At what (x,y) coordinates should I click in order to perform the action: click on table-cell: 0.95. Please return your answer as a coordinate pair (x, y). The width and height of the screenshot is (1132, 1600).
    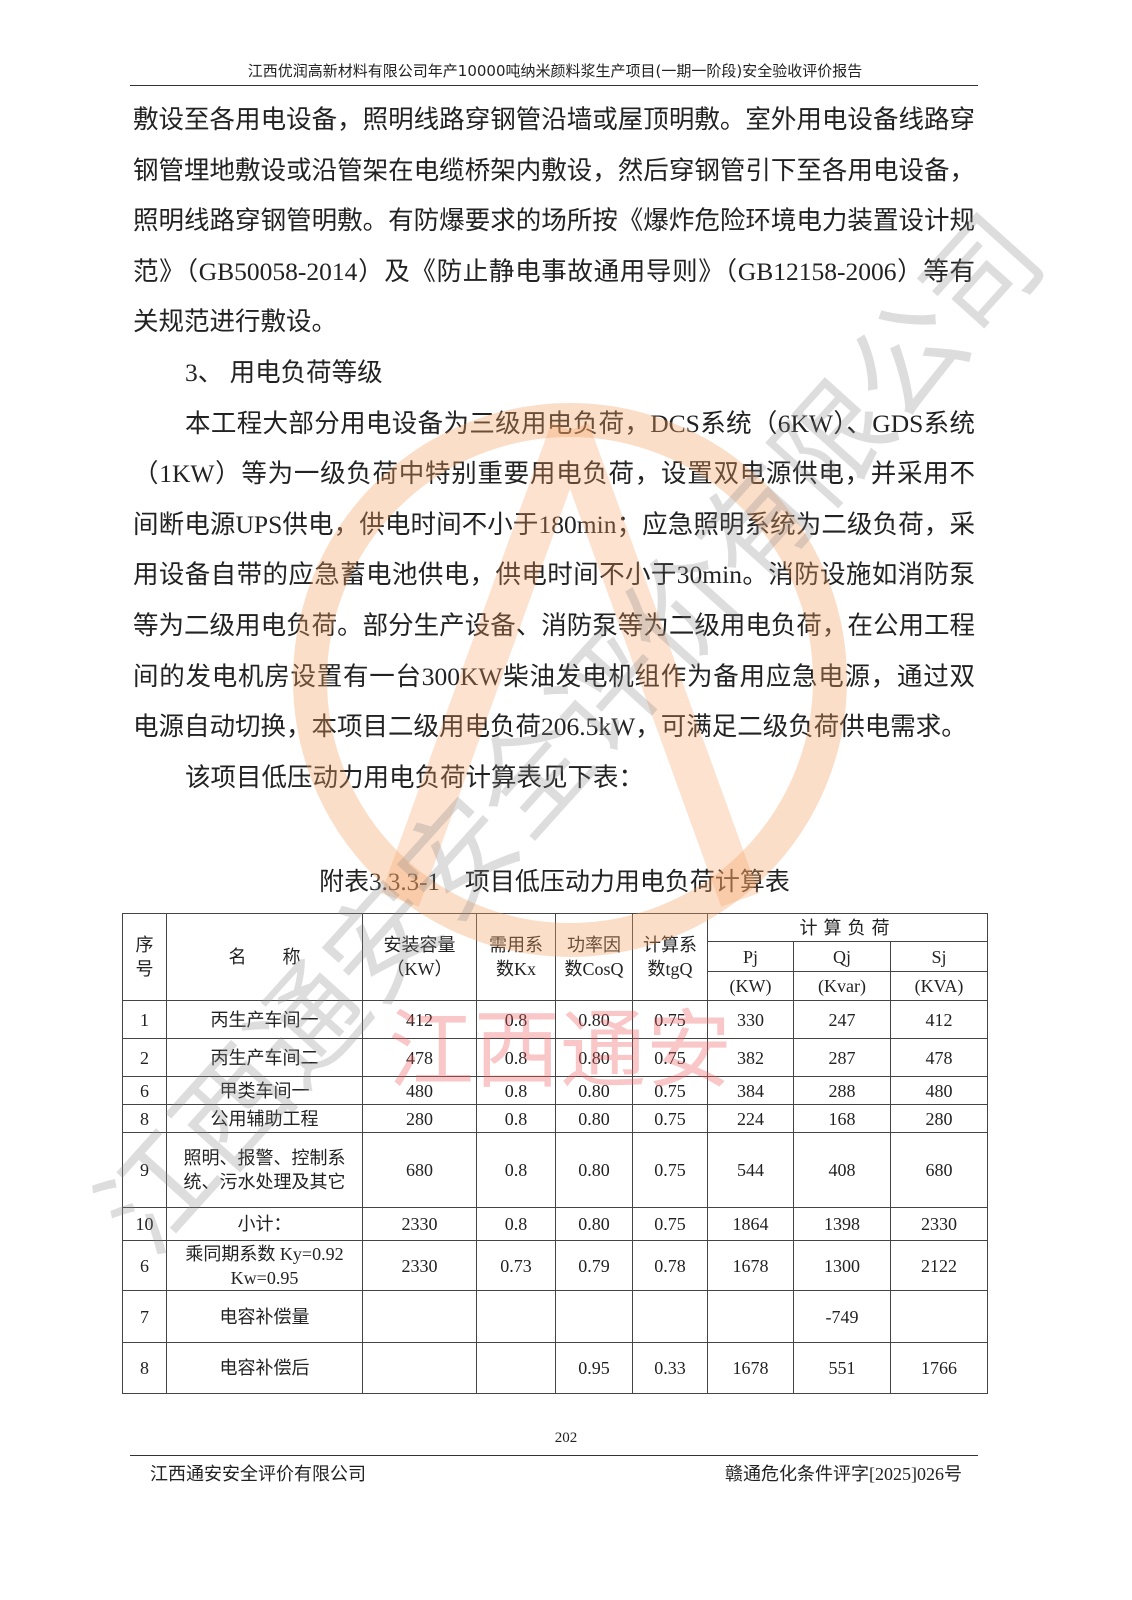
    Looking at the image, I should click on (594, 1368).